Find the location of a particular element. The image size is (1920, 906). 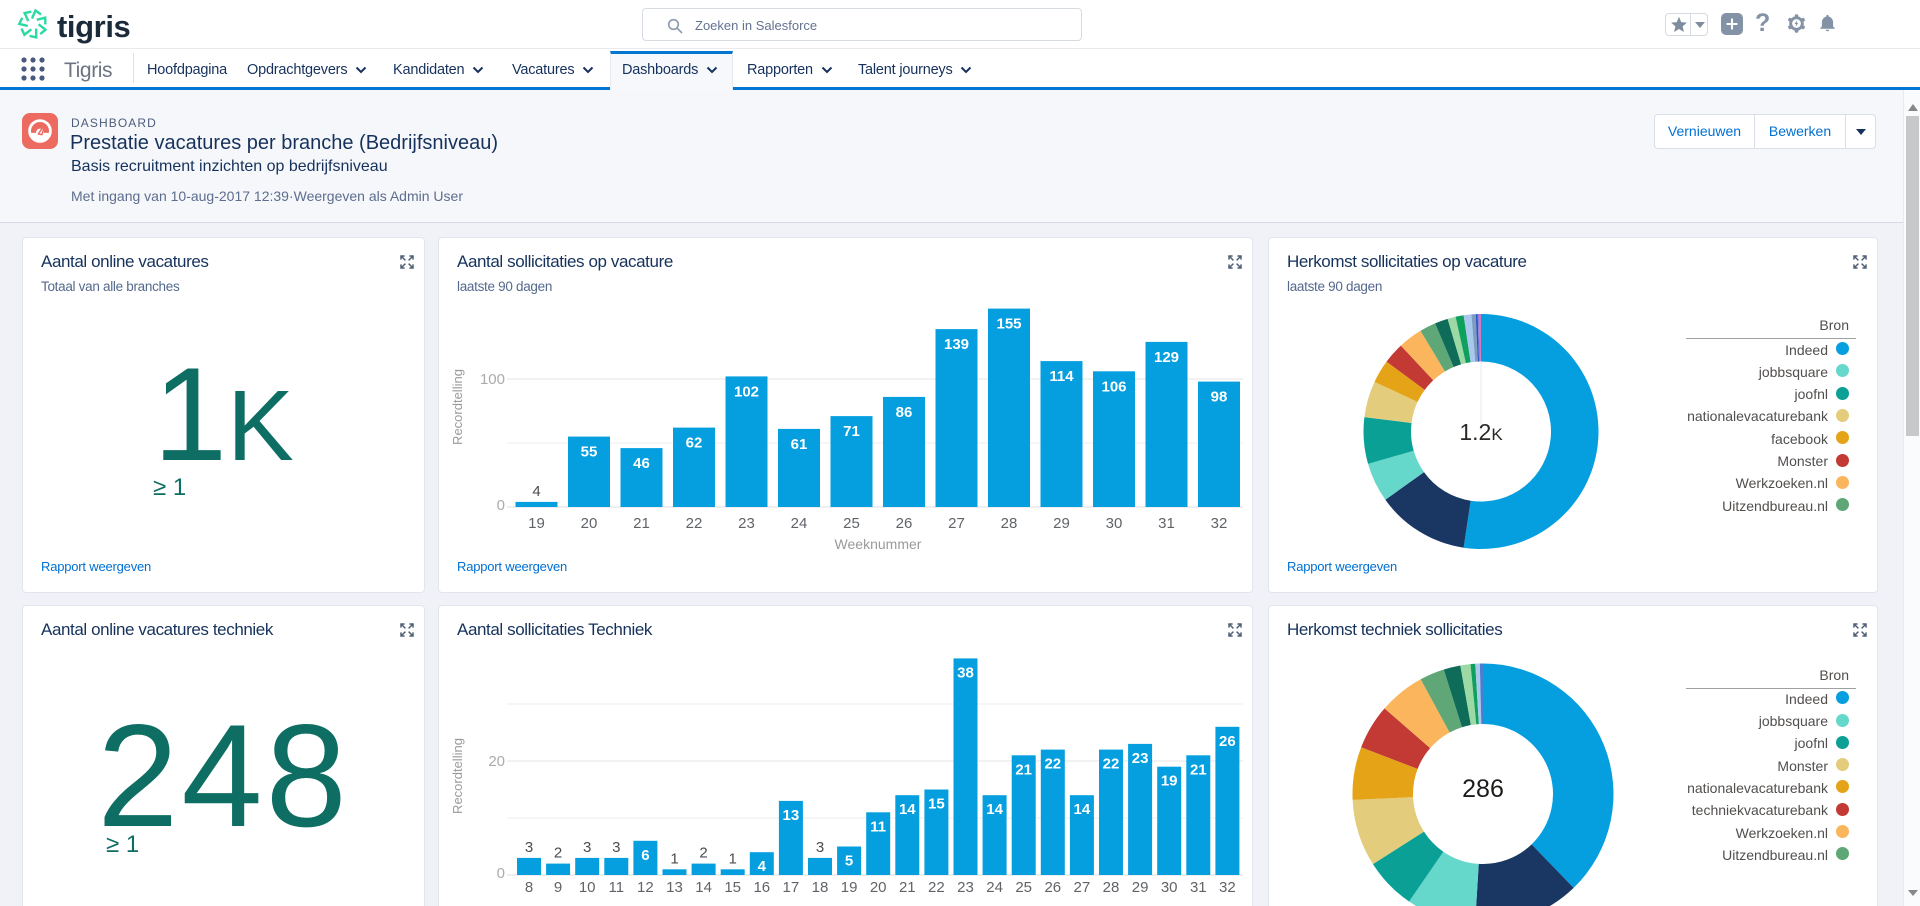

svg-text: 10 is located at coordinates (587, 887).